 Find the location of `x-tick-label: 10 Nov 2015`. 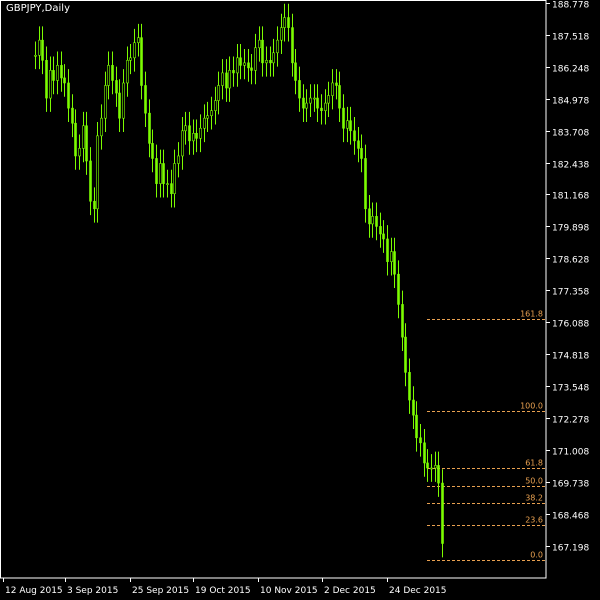

x-tick-label: 10 Nov 2015 is located at coordinates (289, 591).